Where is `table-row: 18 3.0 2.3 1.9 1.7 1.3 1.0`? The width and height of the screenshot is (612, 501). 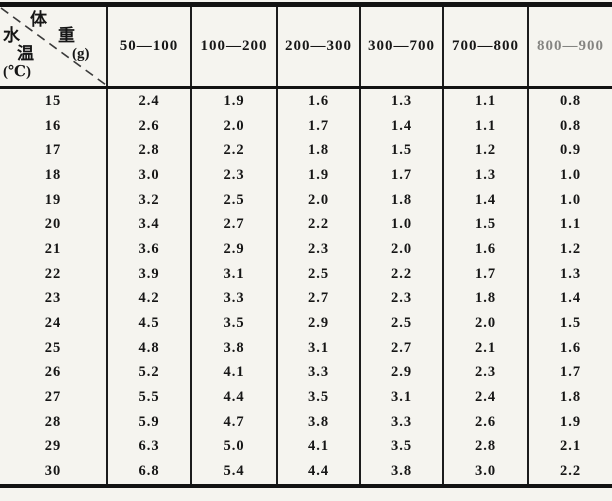
table-row: 18 3.0 2.3 1.9 1.7 1.3 1.0 is located at coordinates (306, 175).